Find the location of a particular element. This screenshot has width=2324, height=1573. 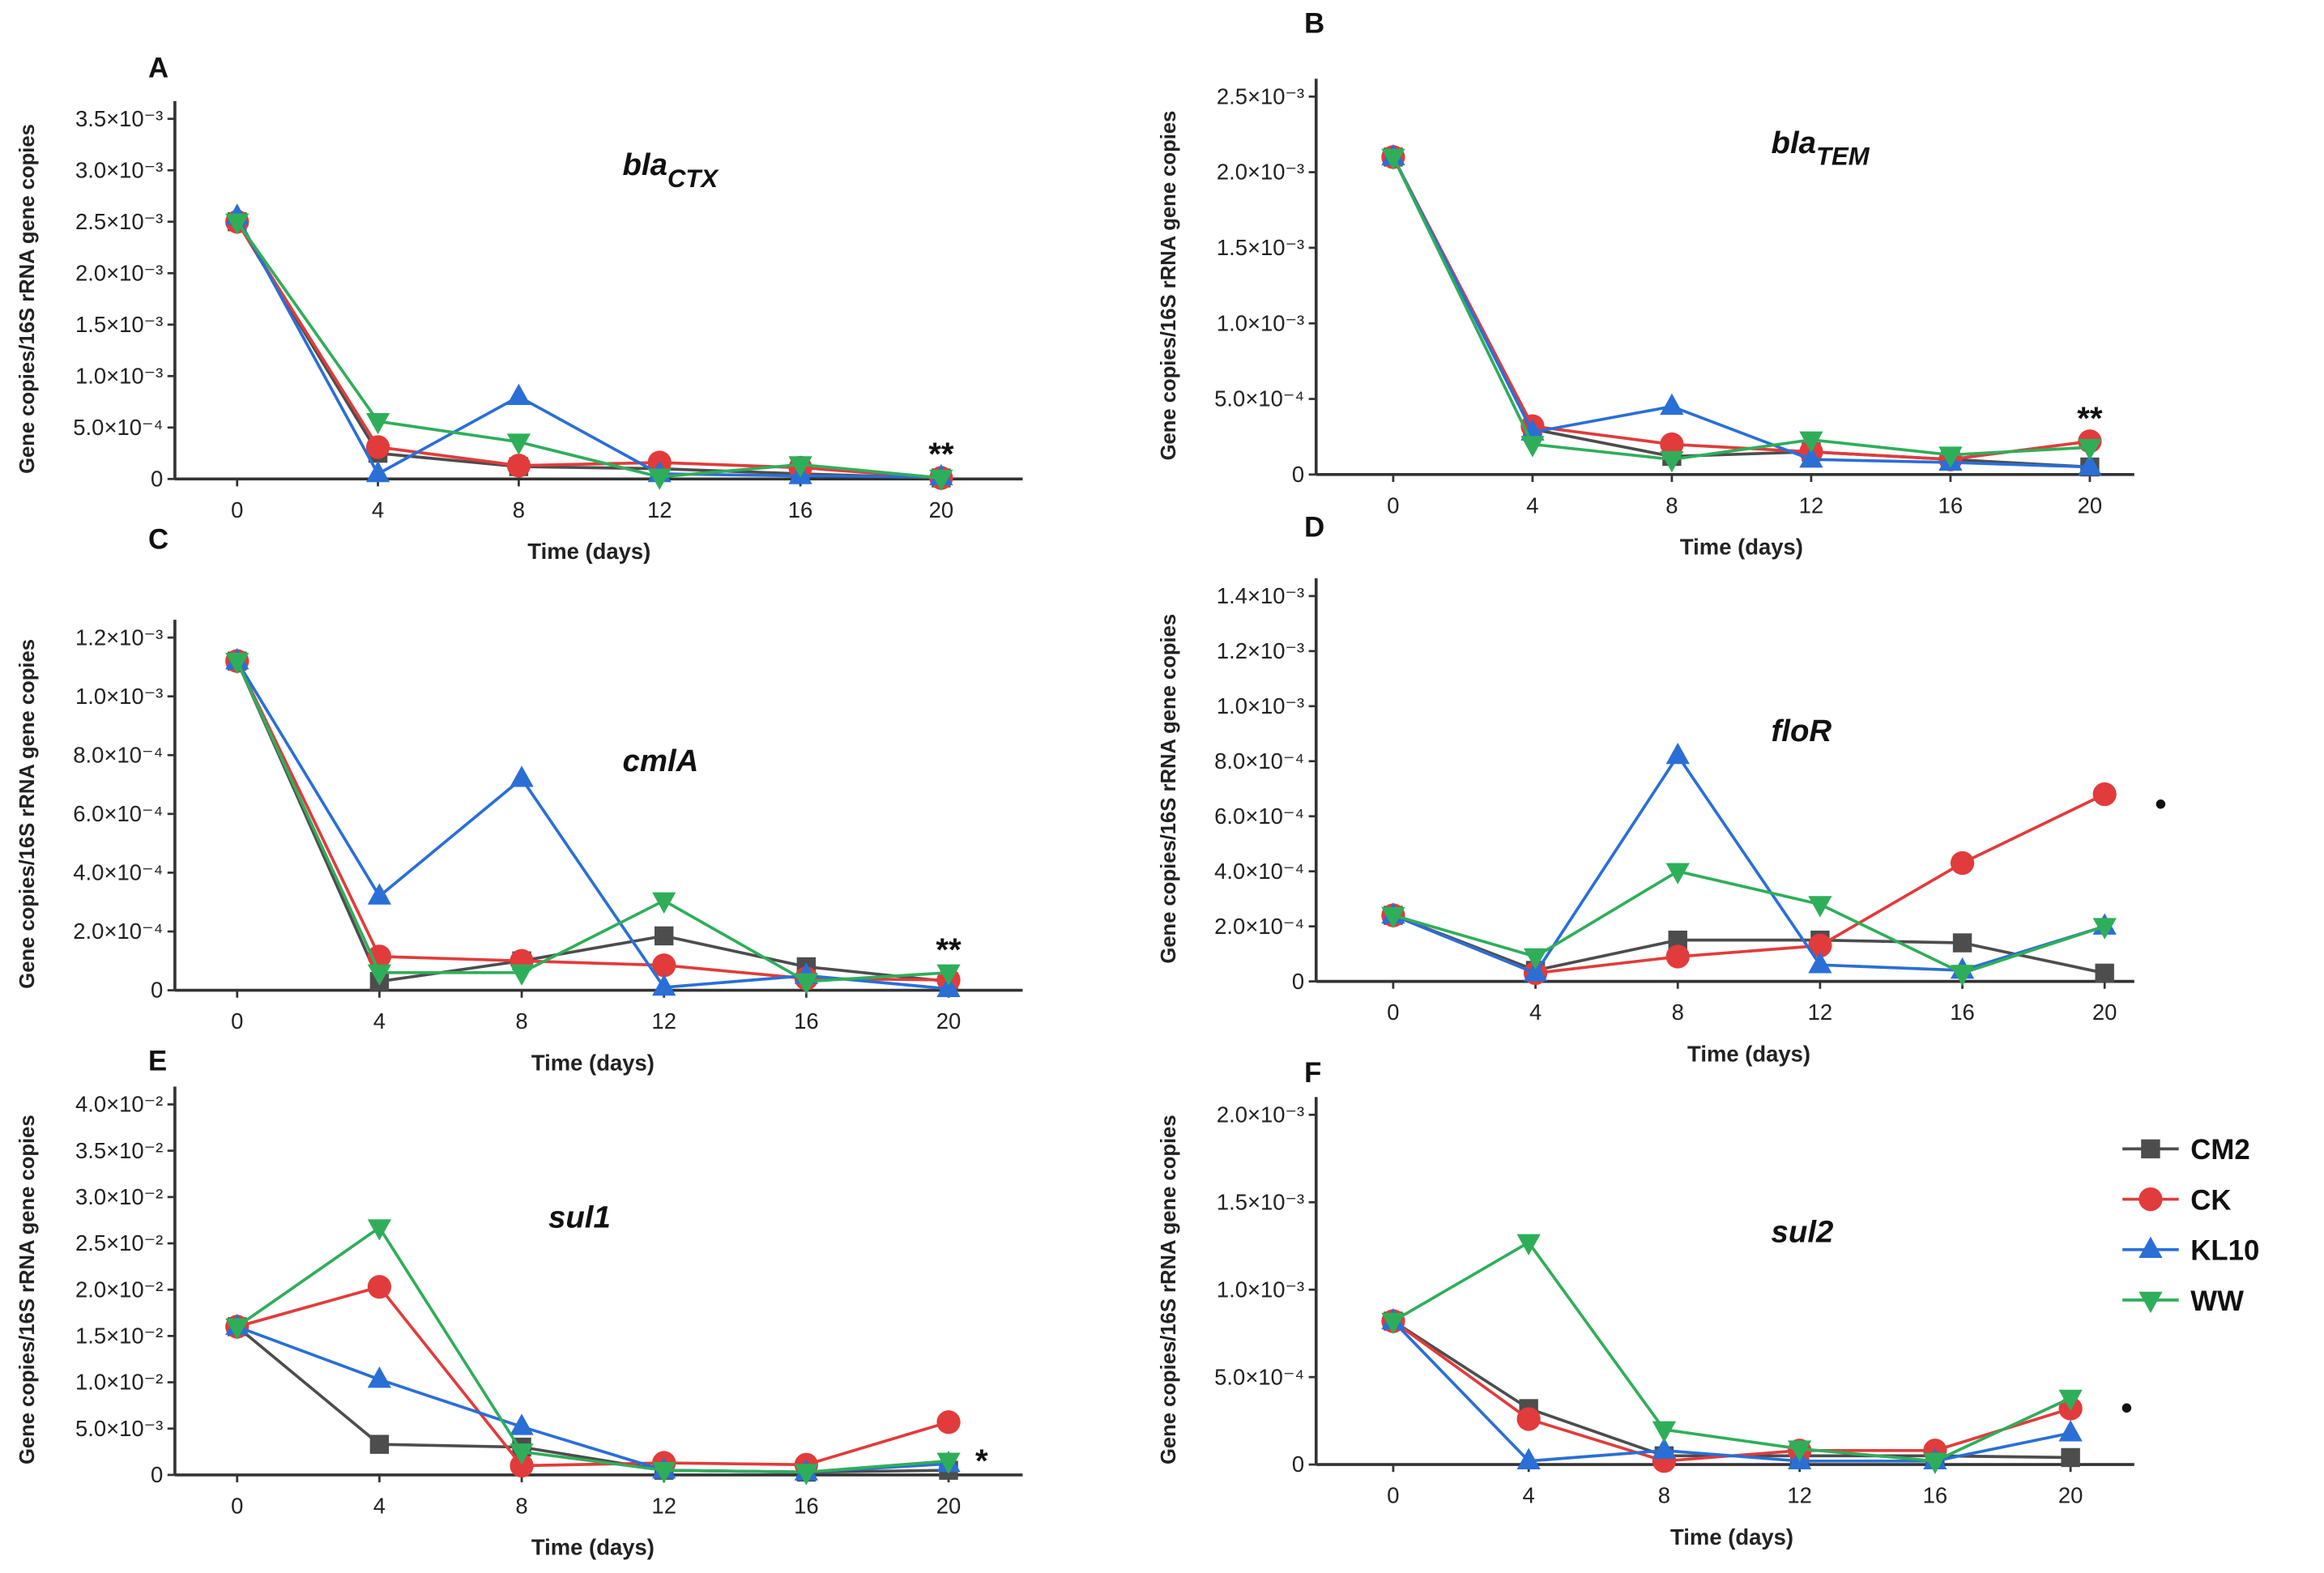

chart-title: cmlA is located at coordinates (660, 761).